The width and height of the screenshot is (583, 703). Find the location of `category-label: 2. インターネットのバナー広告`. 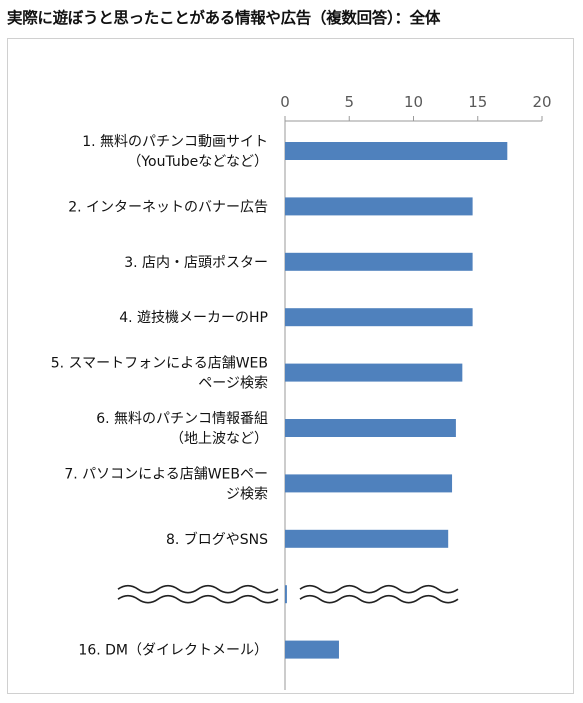

category-label: 2. インターネットのバナー広告 is located at coordinates (168, 207).